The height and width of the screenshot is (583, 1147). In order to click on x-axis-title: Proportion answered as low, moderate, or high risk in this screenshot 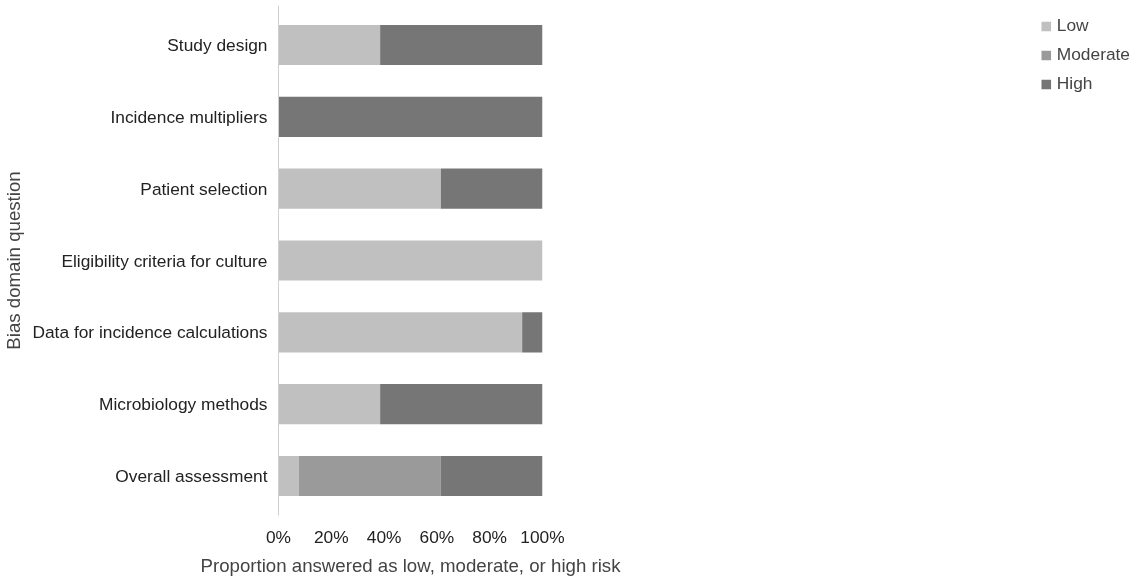, I will do `click(411, 565)`.